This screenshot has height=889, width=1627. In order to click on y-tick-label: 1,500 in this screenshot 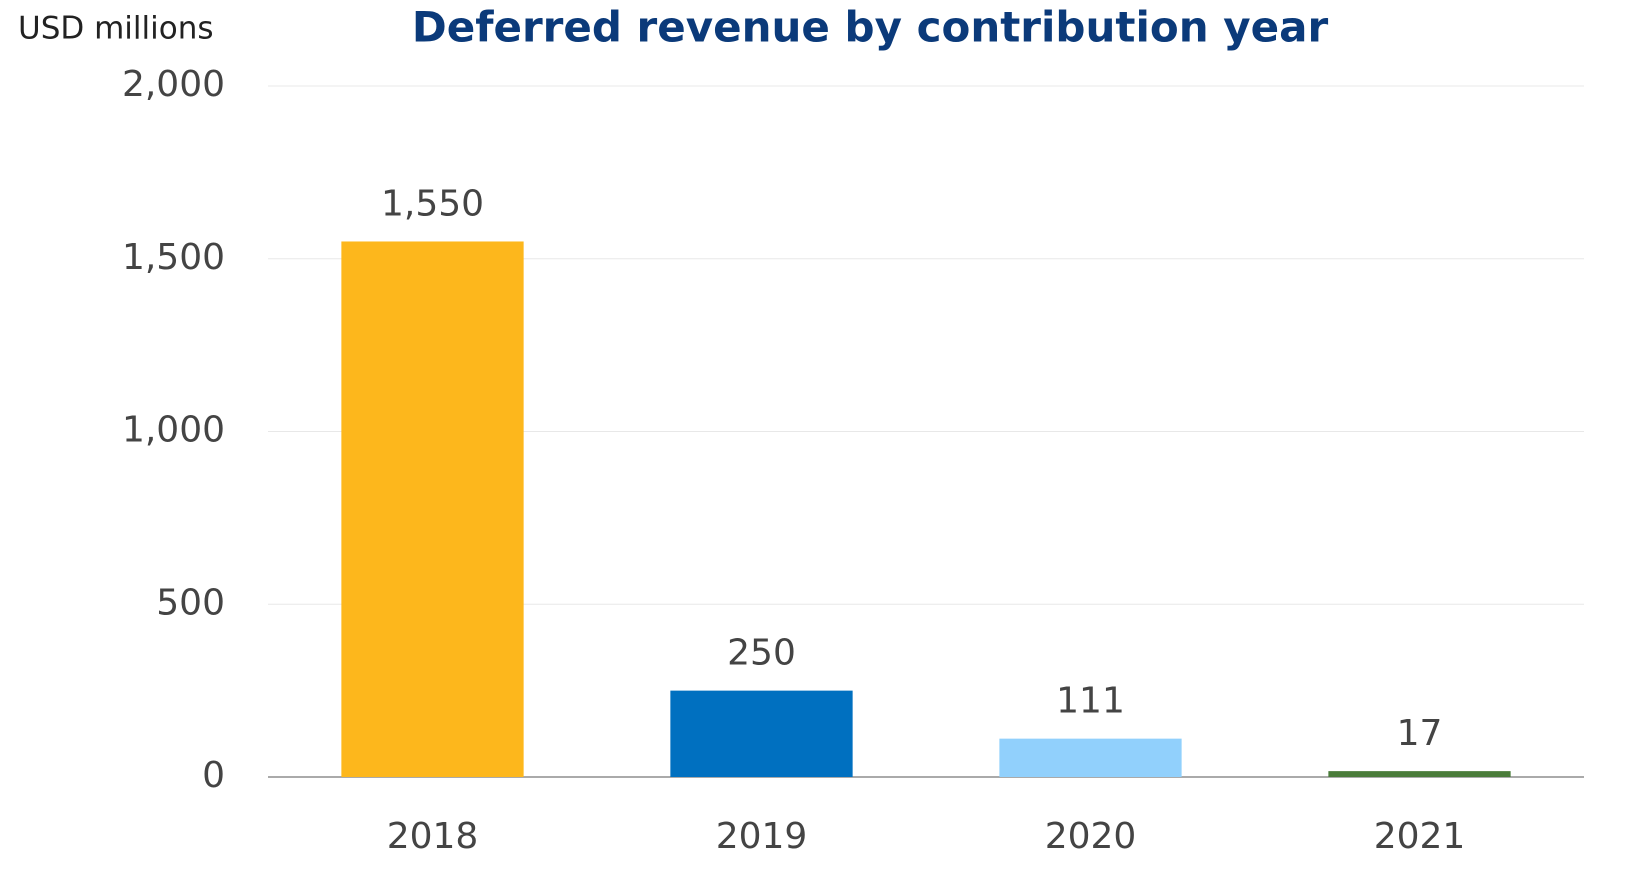, I will do `click(173, 257)`.